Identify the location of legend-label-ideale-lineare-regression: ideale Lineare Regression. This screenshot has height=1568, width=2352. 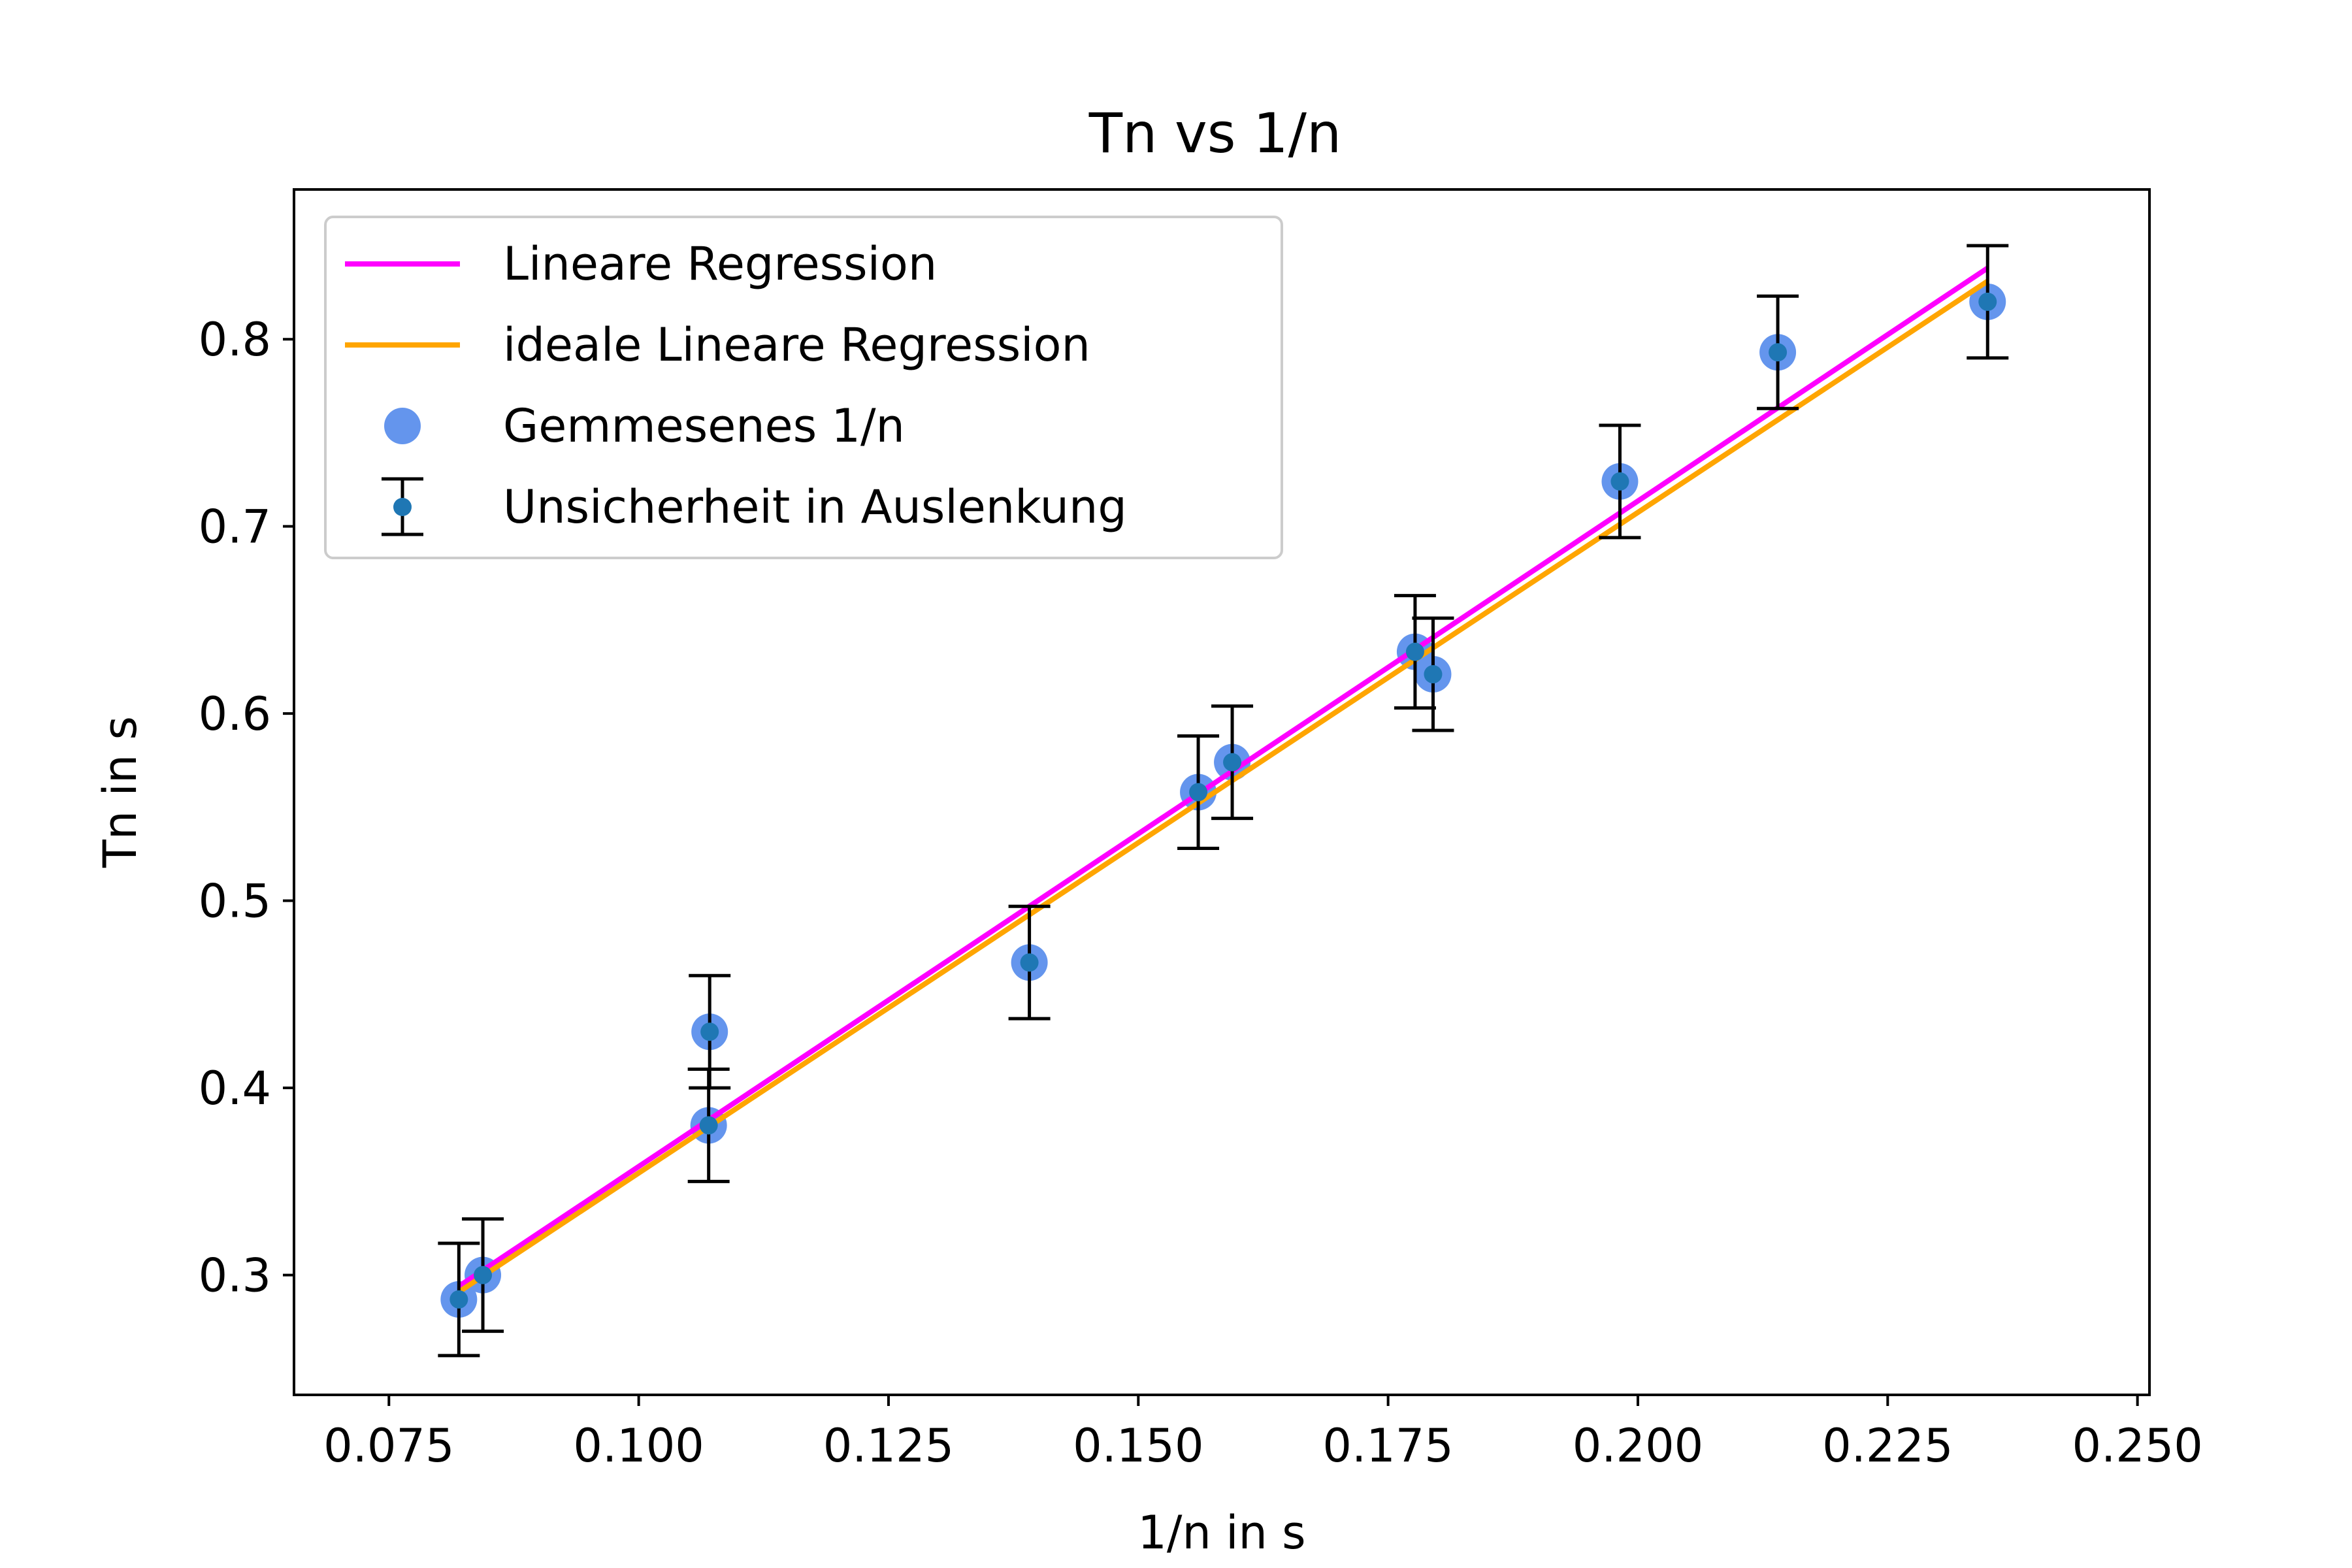
(796, 345).